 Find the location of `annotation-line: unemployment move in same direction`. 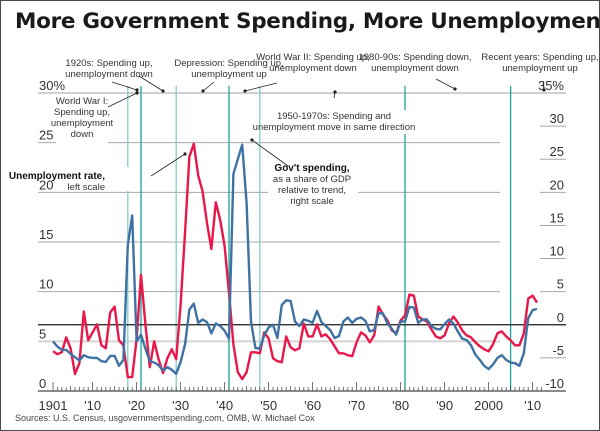

annotation-line: unemployment move in same direction is located at coordinates (334, 127).